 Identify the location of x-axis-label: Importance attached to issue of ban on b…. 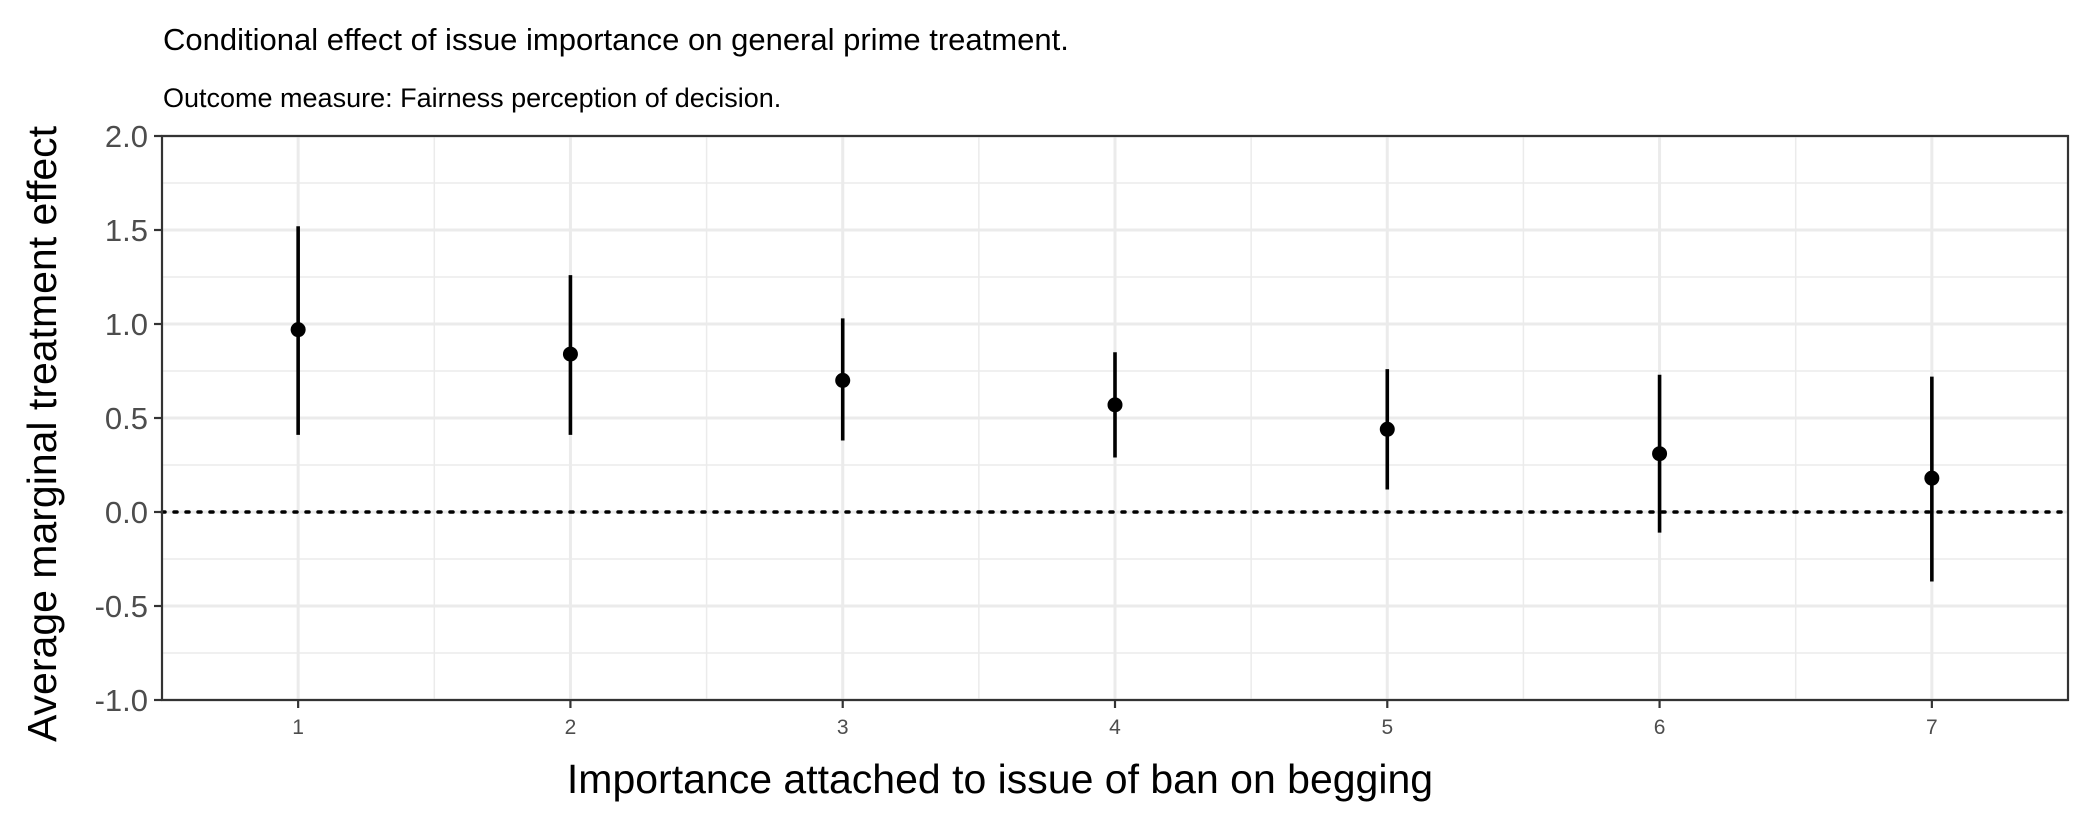
(1000, 779).